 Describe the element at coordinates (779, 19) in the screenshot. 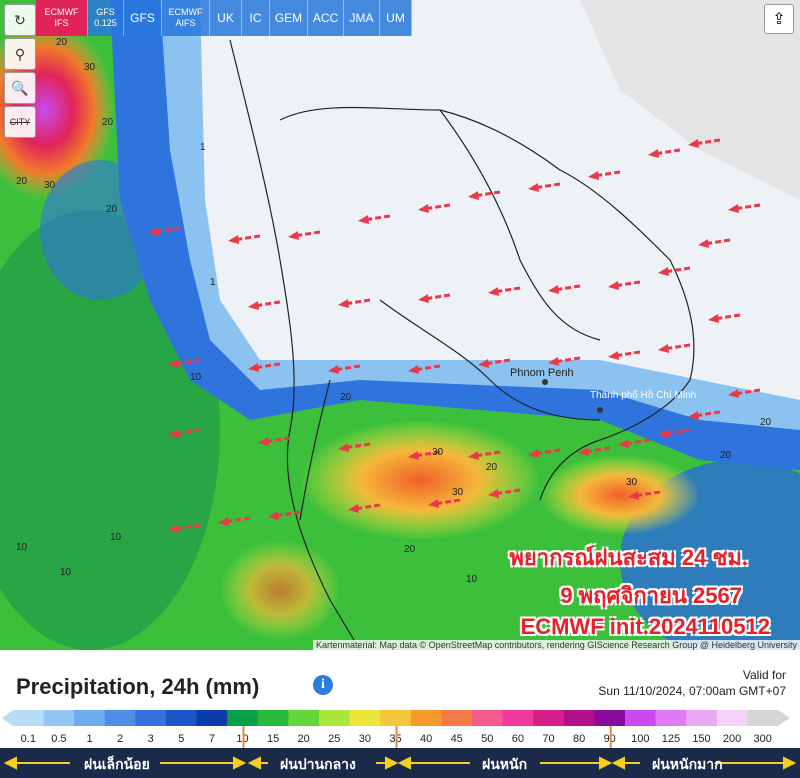

I see `share-button: ⇪` at that location.